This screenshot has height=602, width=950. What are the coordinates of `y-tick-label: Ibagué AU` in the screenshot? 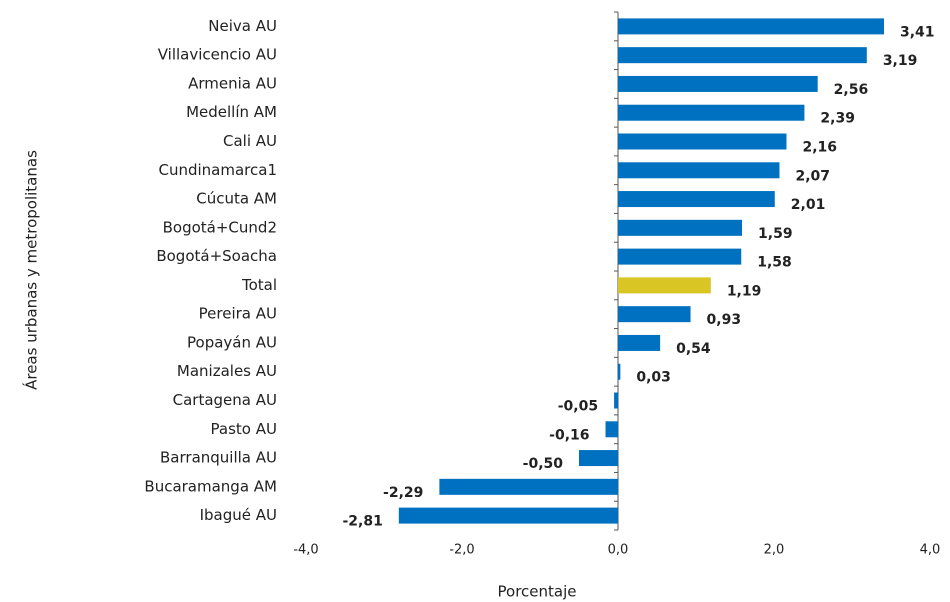 It's located at (238, 515).